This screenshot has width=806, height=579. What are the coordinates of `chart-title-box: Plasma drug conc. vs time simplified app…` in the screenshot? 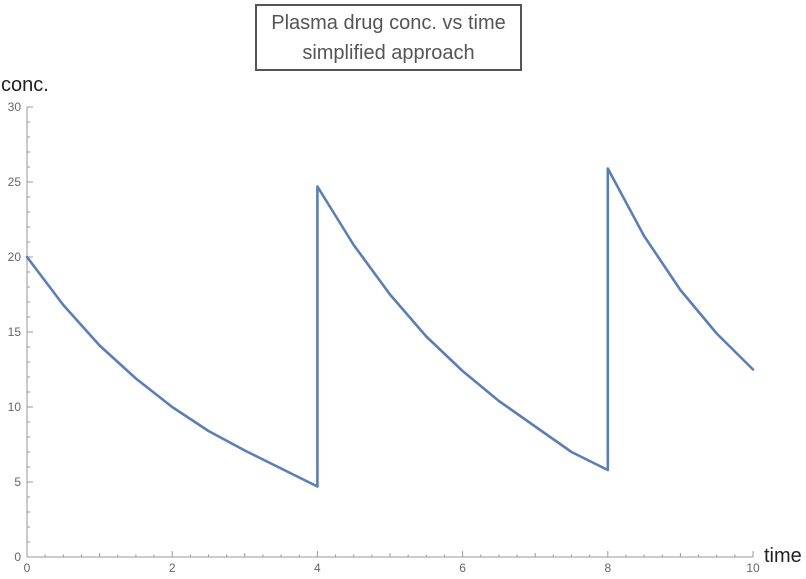 It's located at (388, 37).